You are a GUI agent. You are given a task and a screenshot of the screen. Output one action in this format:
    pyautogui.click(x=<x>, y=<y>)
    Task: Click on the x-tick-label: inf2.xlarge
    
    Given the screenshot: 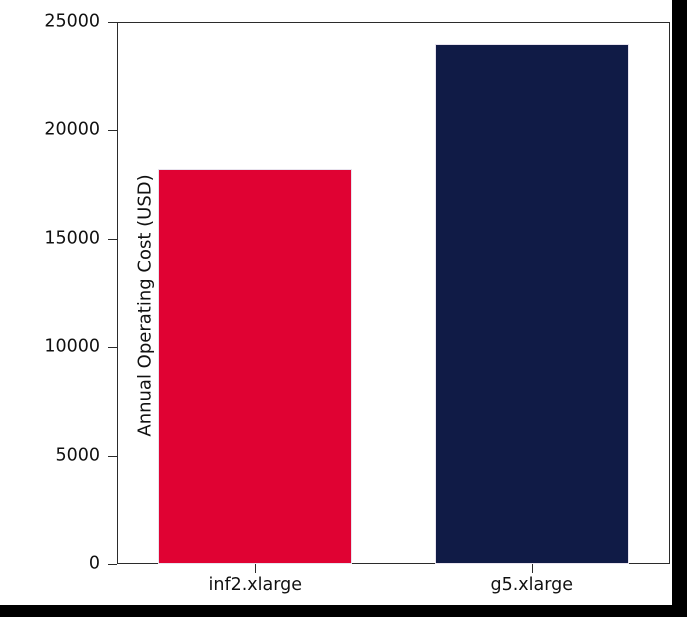 What is the action you would take?
    pyautogui.click(x=255, y=585)
    